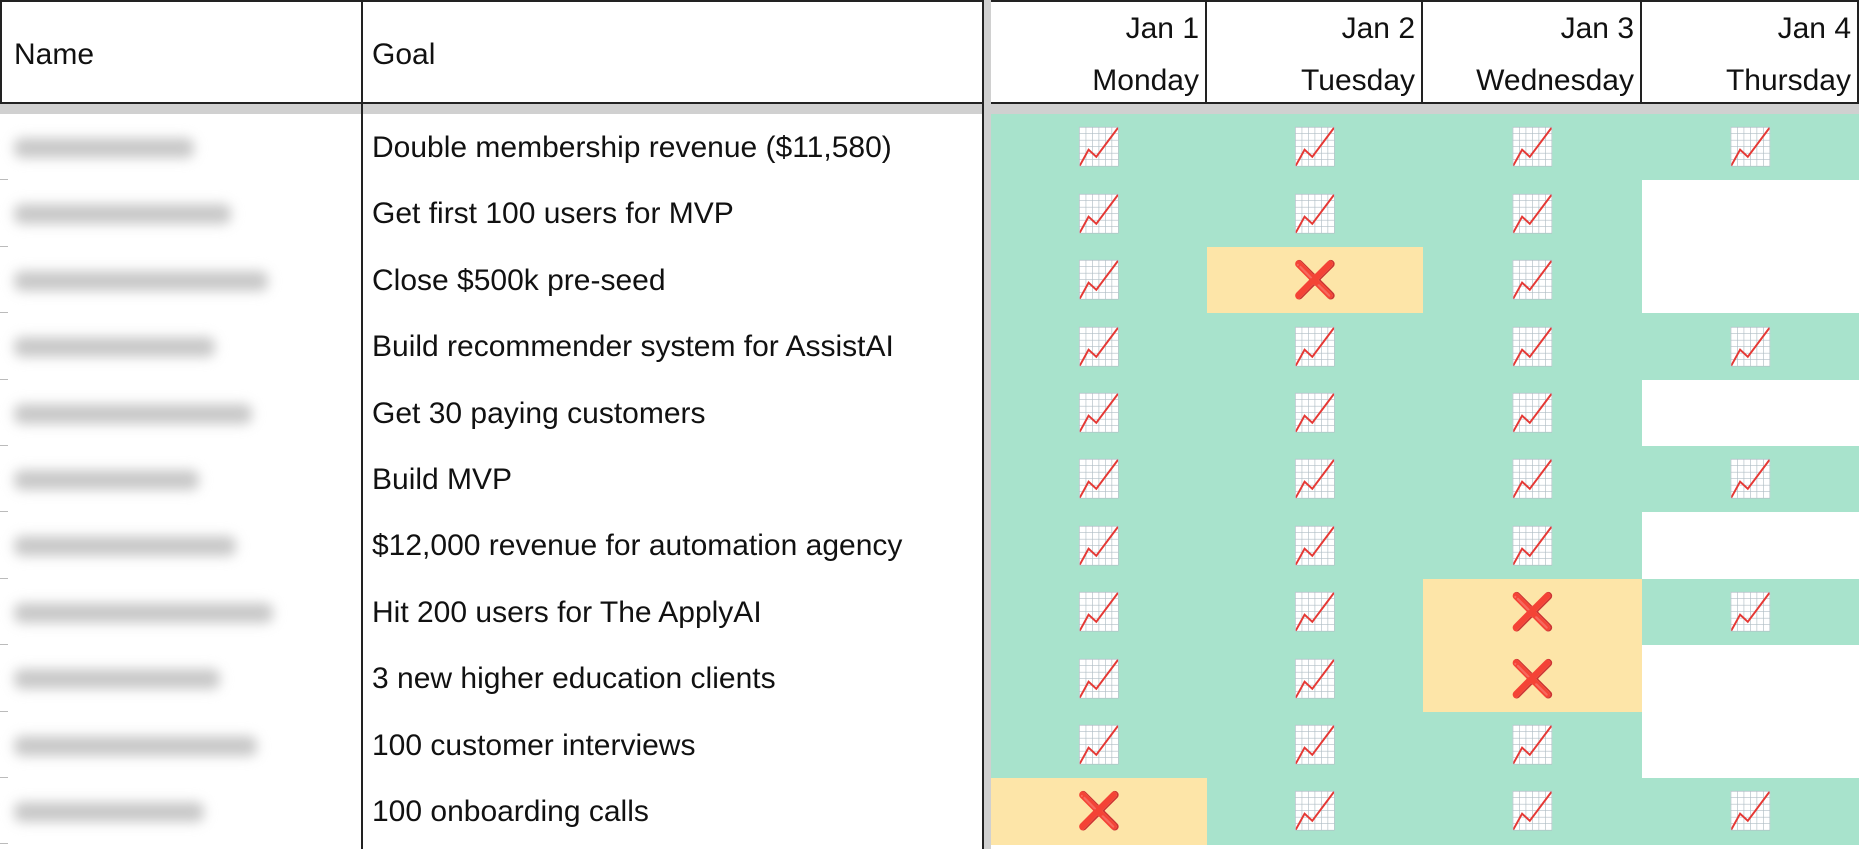 The width and height of the screenshot is (1859, 849). I want to click on goal-cell: Get 30 paying customers, so click(539, 413).